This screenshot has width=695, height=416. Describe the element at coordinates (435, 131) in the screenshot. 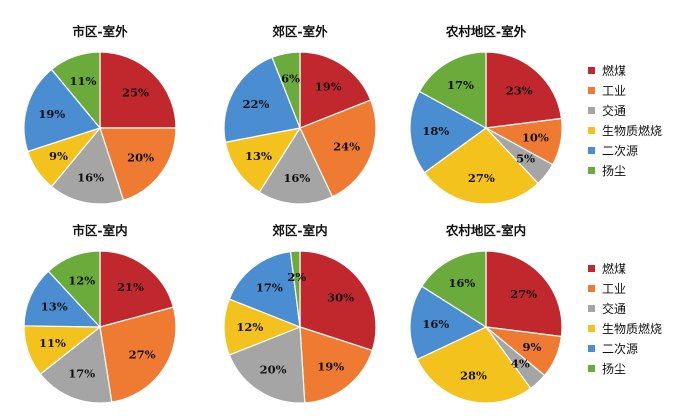

I see `slice-label: 18%` at that location.